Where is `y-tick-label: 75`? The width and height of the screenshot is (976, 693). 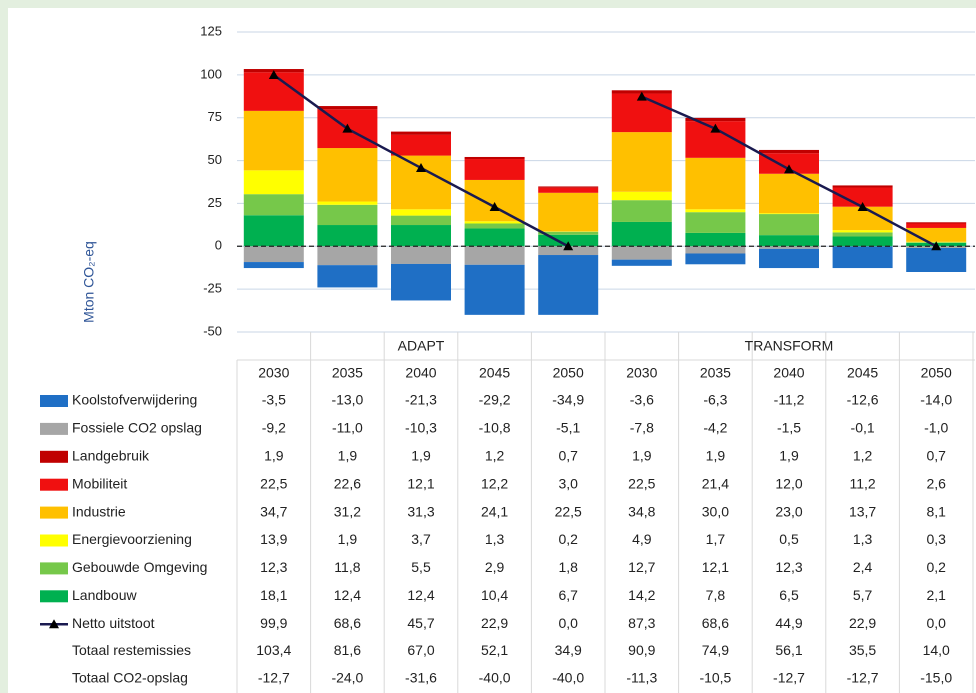
y-tick-label: 75 is located at coordinates (215, 116).